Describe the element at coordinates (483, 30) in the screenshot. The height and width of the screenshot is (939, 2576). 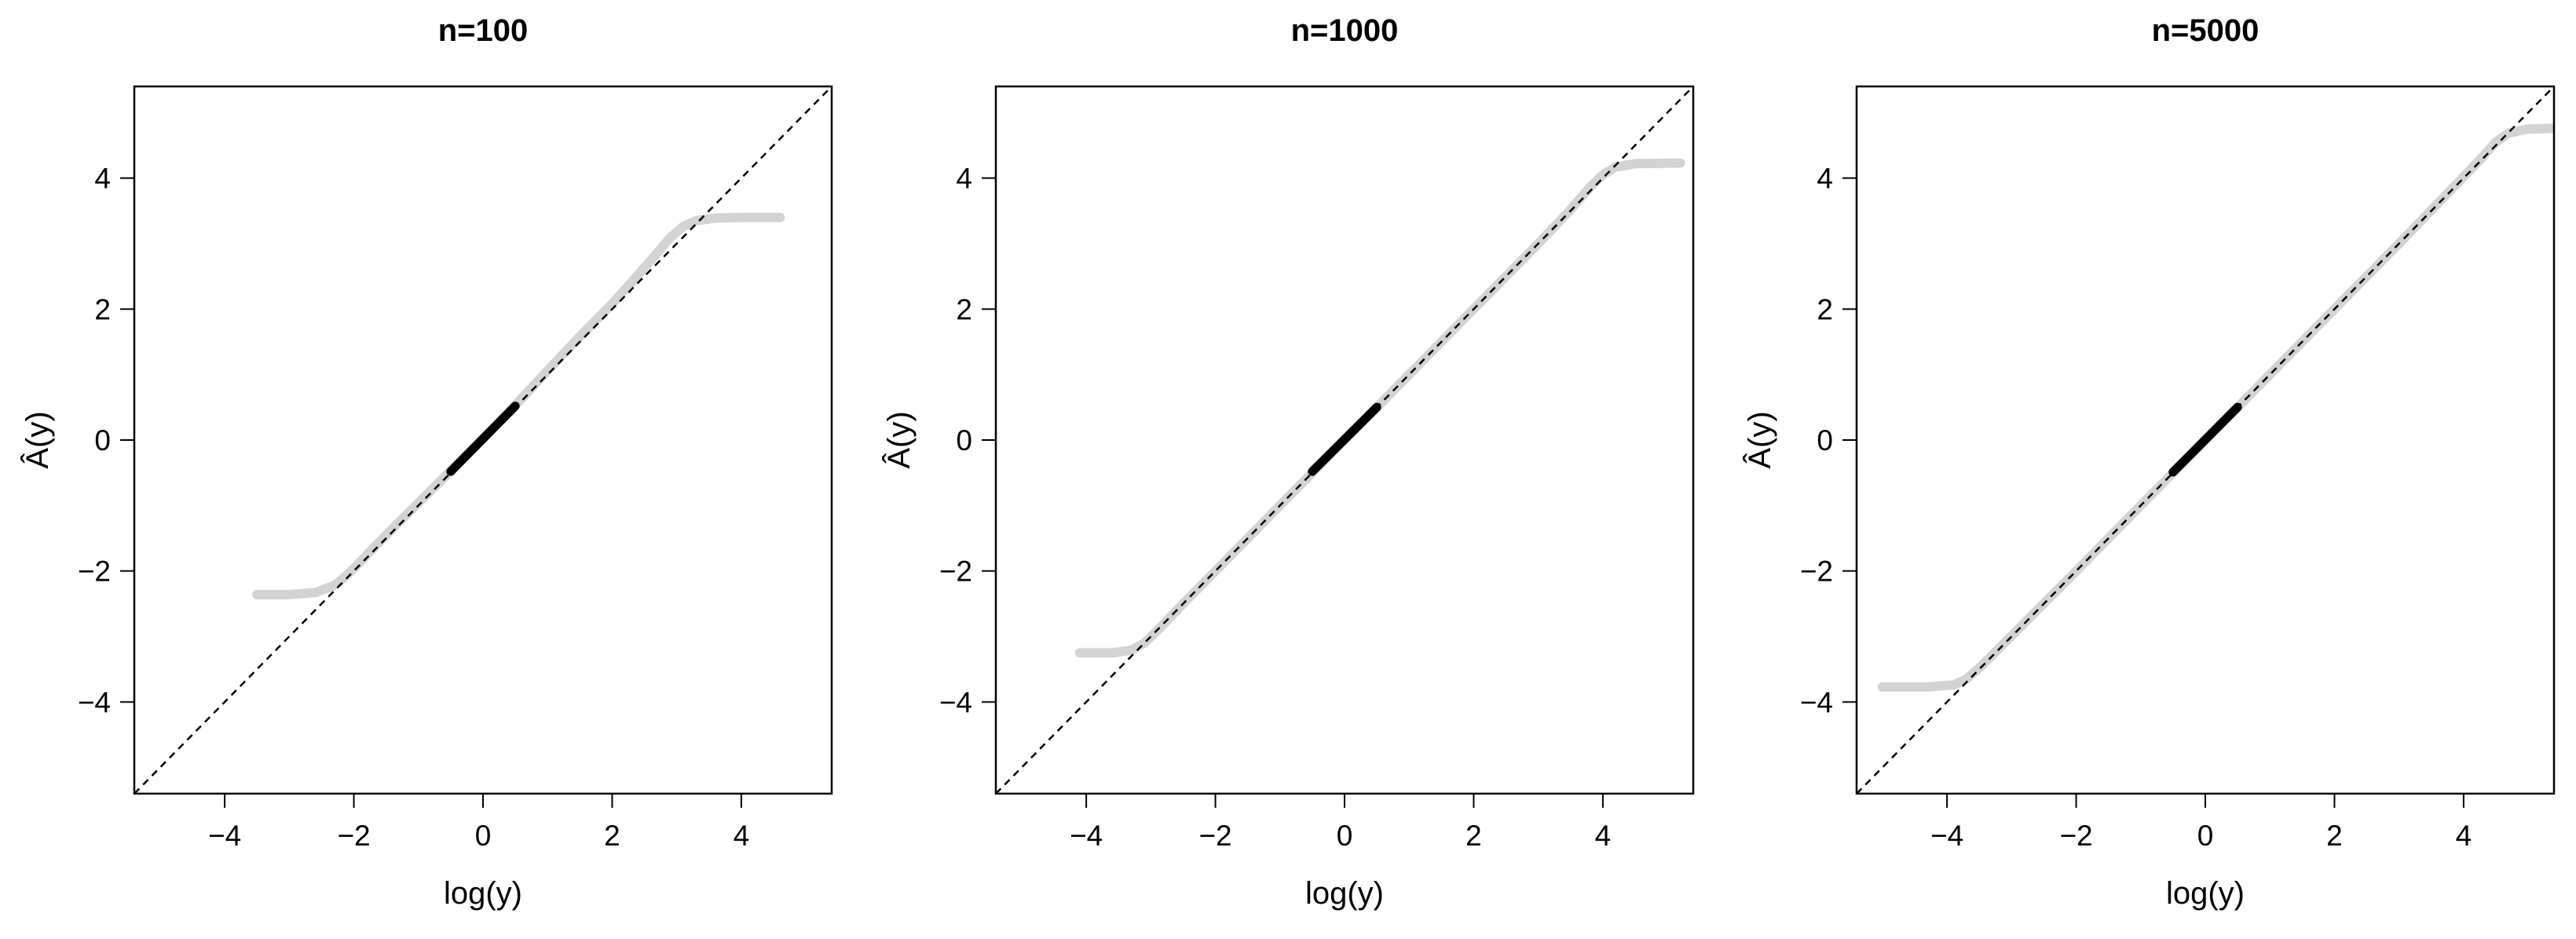
I see `chart-title: n=100` at that location.